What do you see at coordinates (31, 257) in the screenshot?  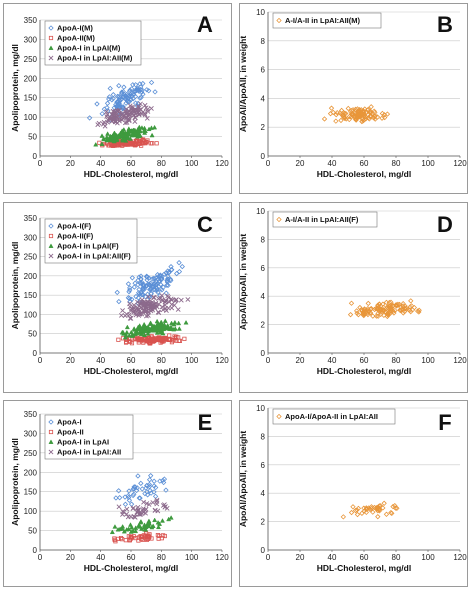 I see `y-tick-label-c: 250` at bounding box center [31, 257].